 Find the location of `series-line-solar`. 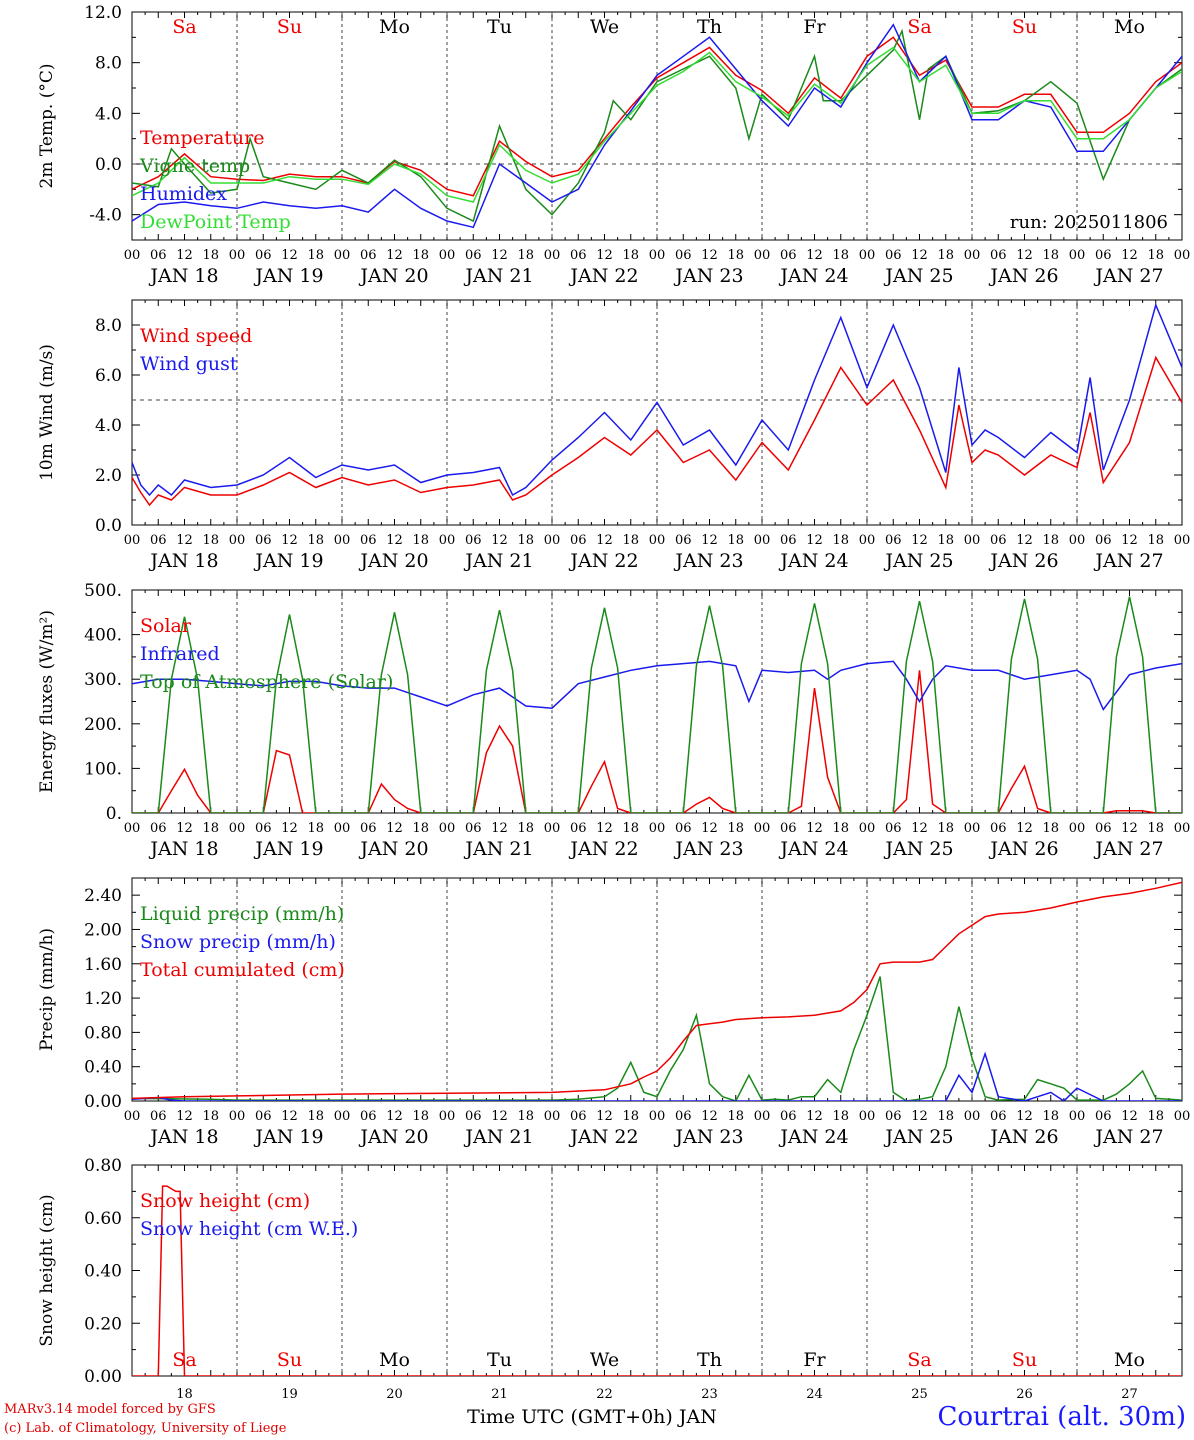

series-line-solar is located at coordinates (657, 741).